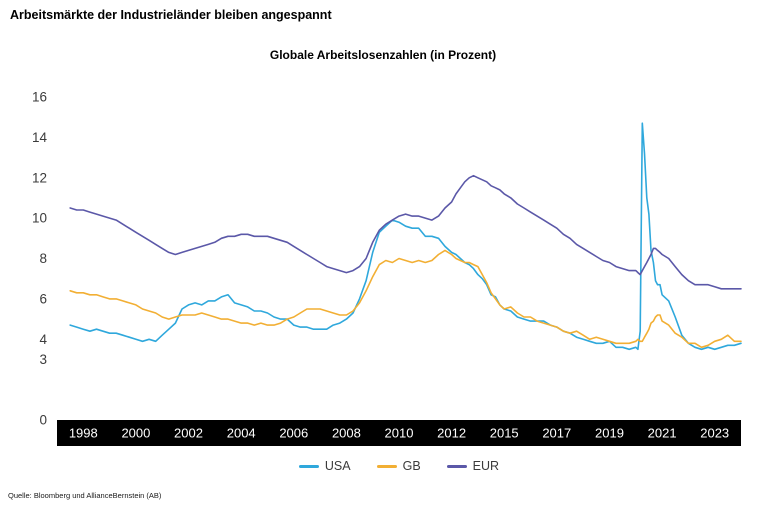  I want to click on x-tick-label: 2019, so click(609, 433).